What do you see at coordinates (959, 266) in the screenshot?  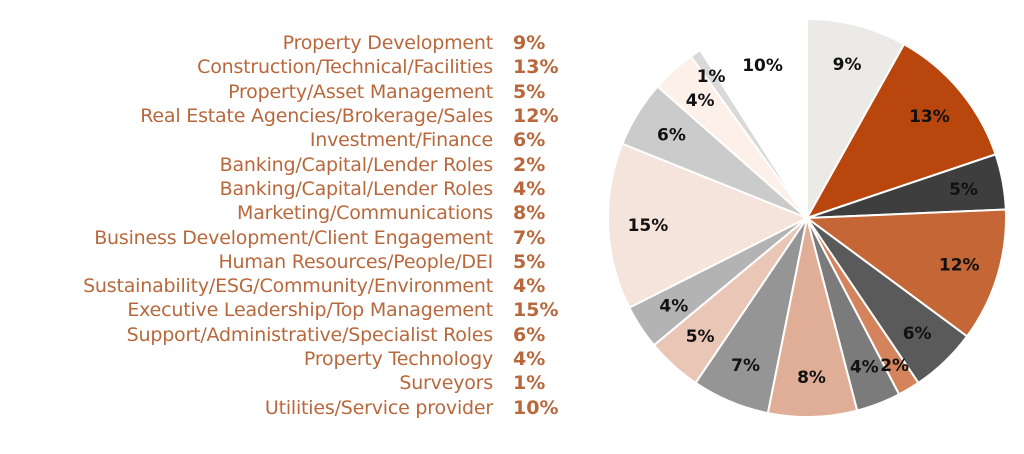 I see `slice-label: 12%` at bounding box center [959, 266].